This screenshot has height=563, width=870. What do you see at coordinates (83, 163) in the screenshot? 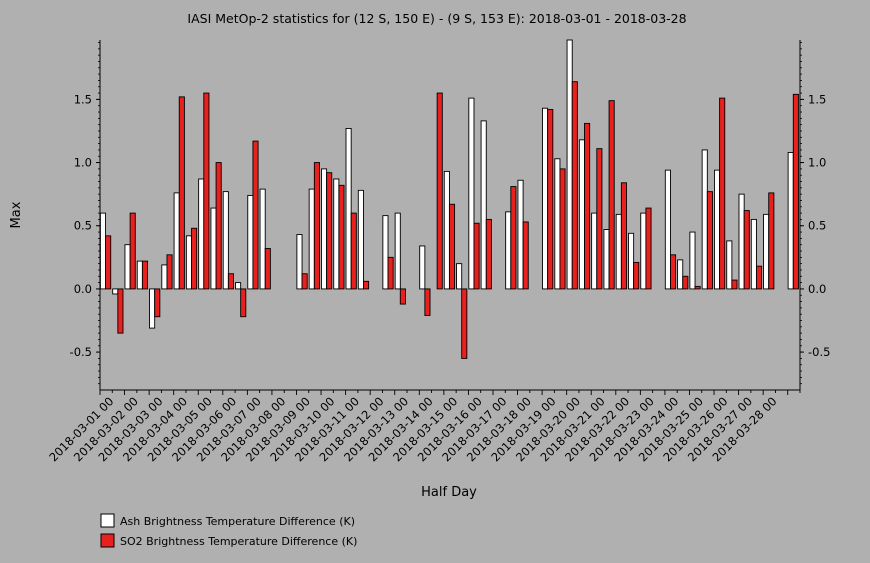
I see `y-tick-label-left-3: 1.0` at bounding box center [83, 163].